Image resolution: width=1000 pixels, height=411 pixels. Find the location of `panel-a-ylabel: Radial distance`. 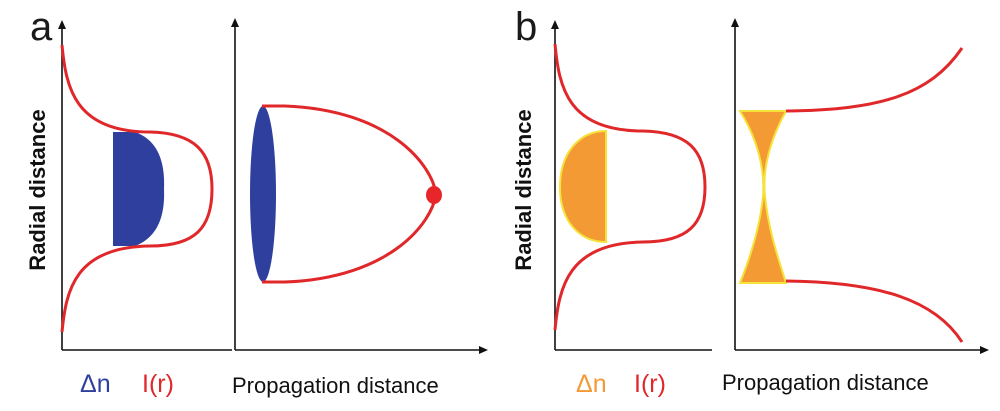

panel-a-ylabel: Radial distance is located at coordinates (37, 189).